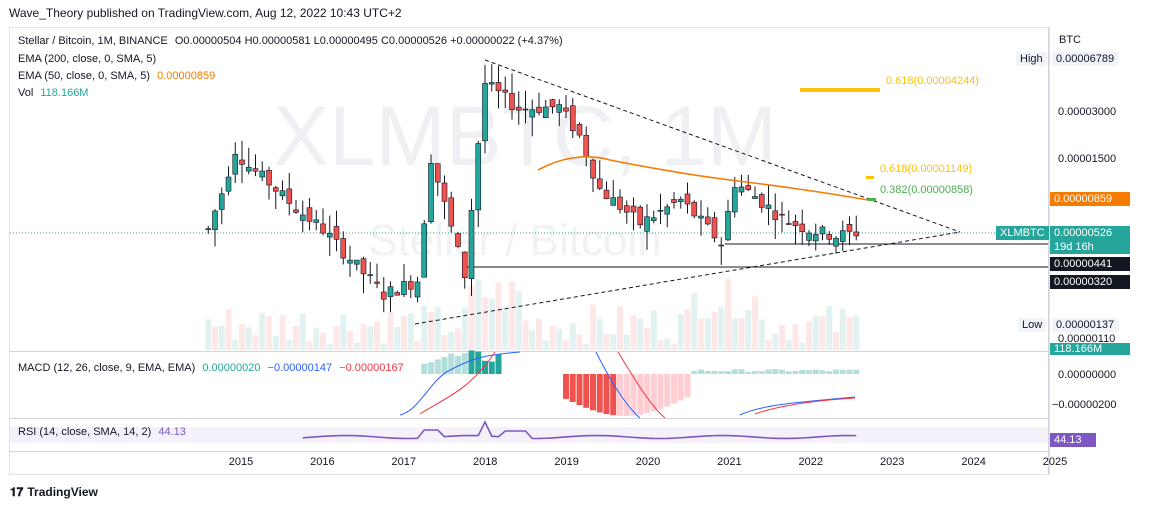  What do you see at coordinates (722, 146) in the screenshot?
I see `descending-trendline` at bounding box center [722, 146].